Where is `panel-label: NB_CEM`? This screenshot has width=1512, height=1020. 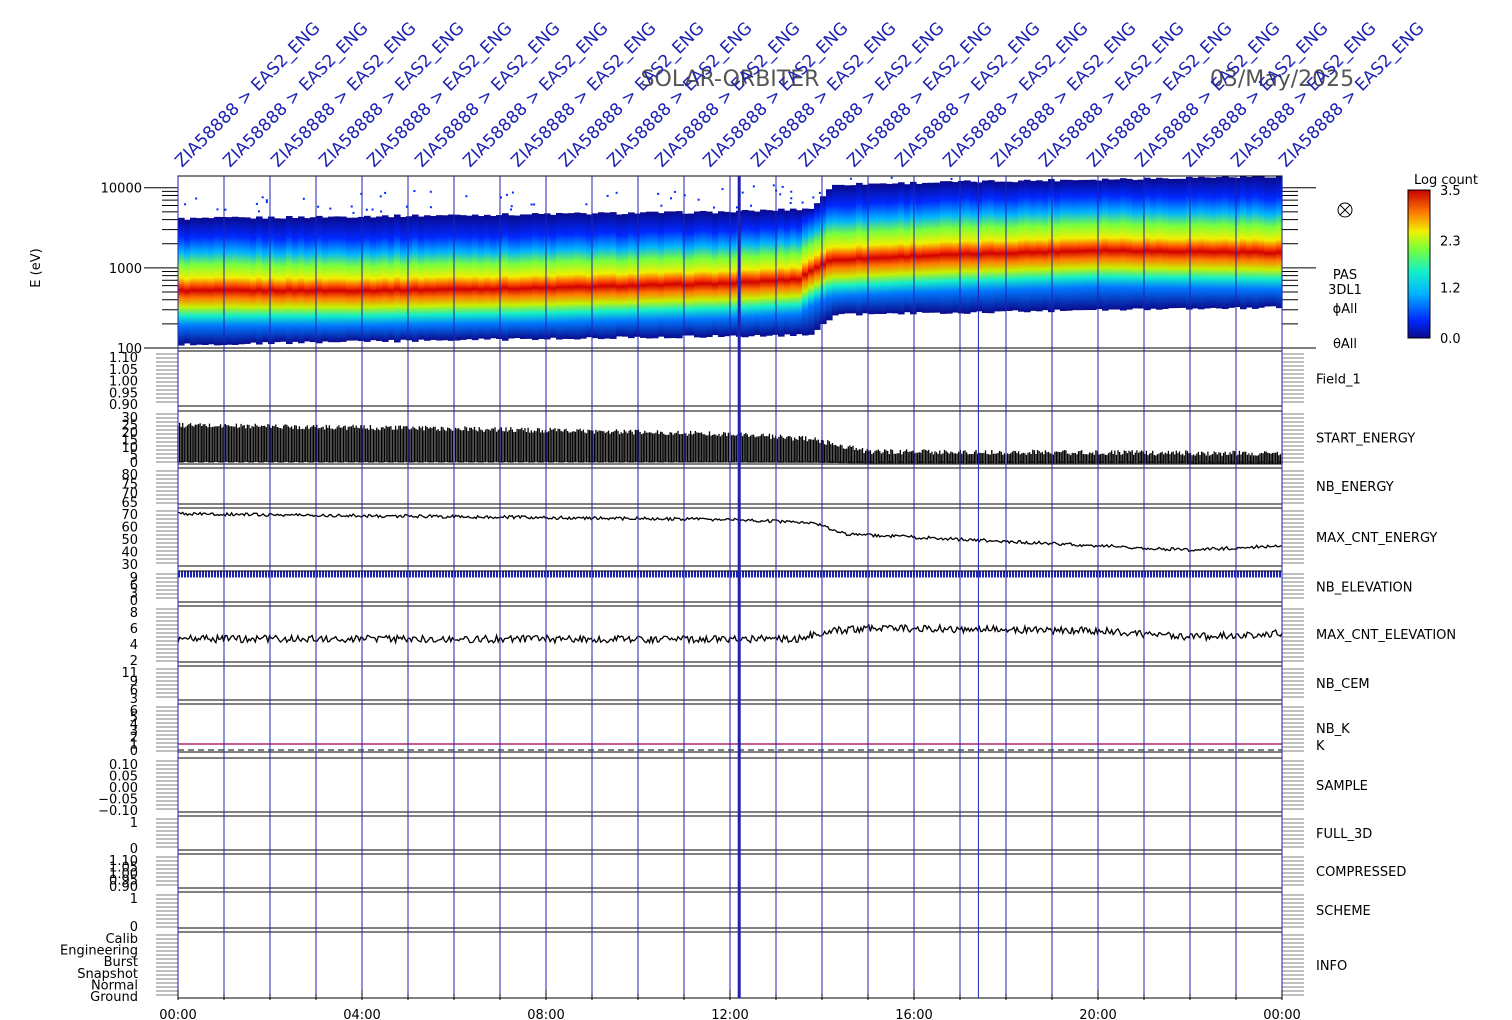 panel-label: NB_CEM is located at coordinates (1343, 684).